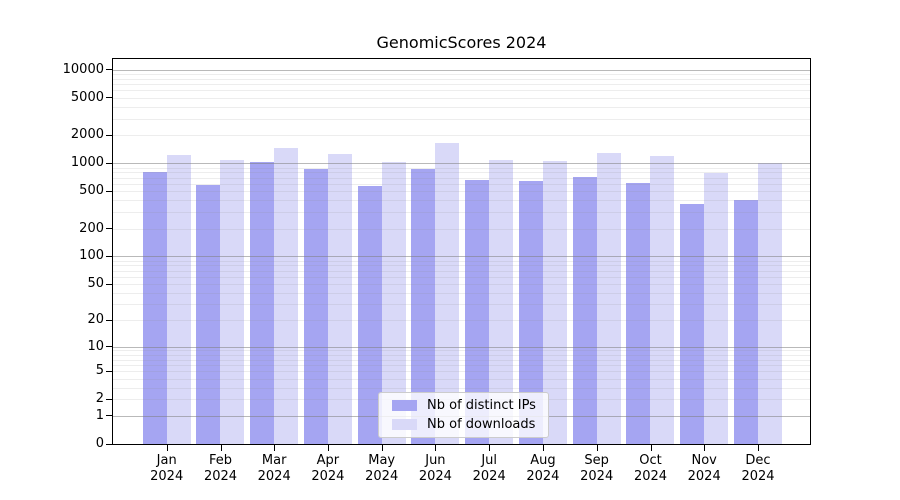 This screenshot has width=900, height=500. What do you see at coordinates (463, 415) in the screenshot?
I see `legend: Nb of distinct IPs Nb of downloads` at bounding box center [463, 415].